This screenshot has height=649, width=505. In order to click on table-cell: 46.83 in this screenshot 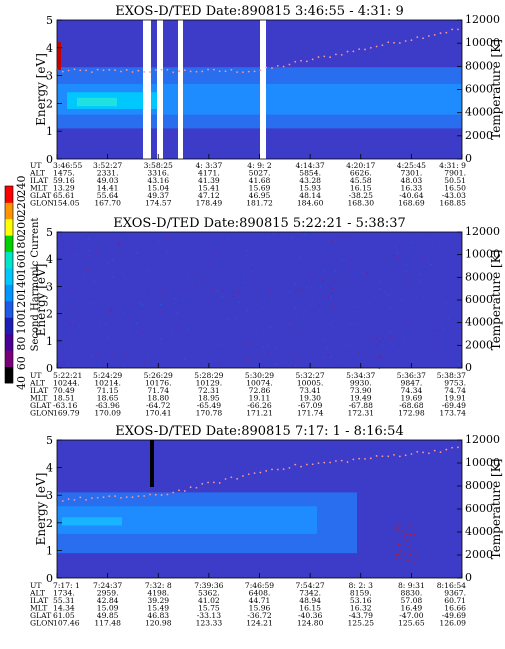, I will do `click(158, 615)`.